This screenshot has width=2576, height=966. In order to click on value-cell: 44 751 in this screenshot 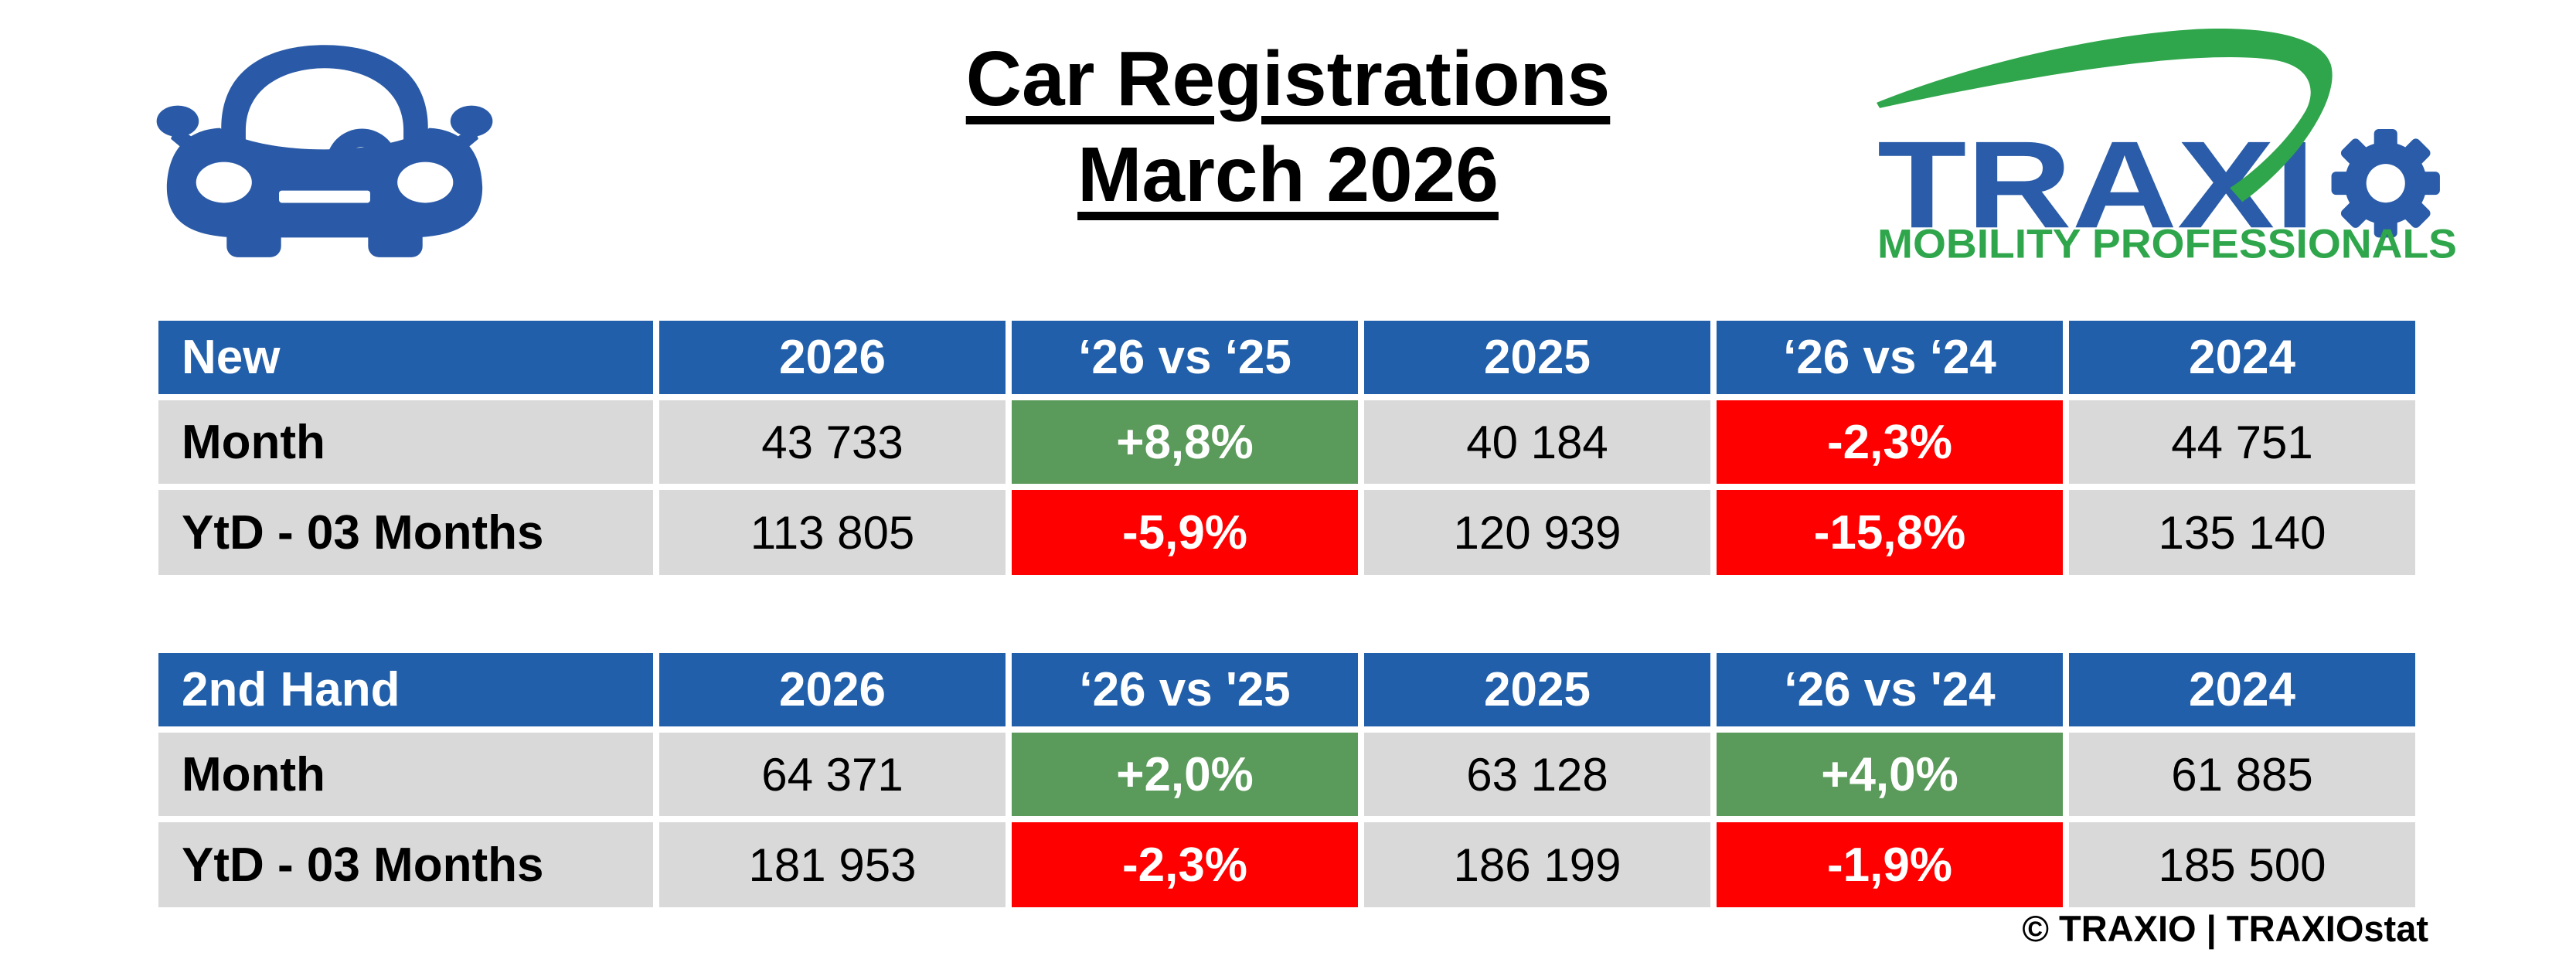, I will do `click(2242, 442)`.